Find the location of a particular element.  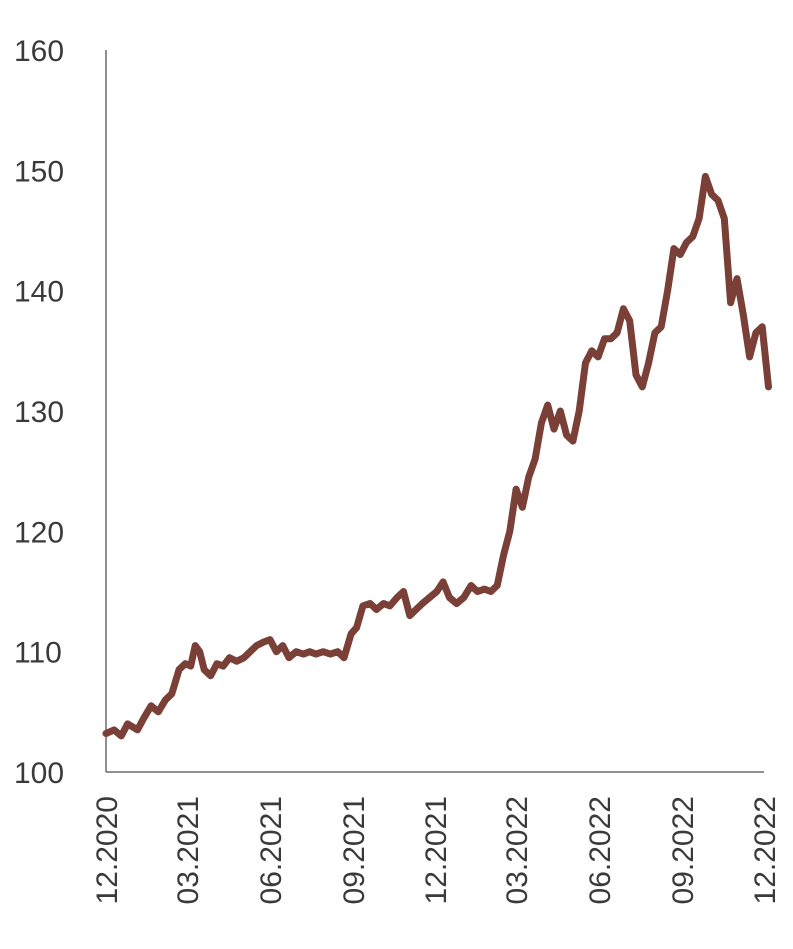

y-tick-label: 130 is located at coordinates (39, 412).